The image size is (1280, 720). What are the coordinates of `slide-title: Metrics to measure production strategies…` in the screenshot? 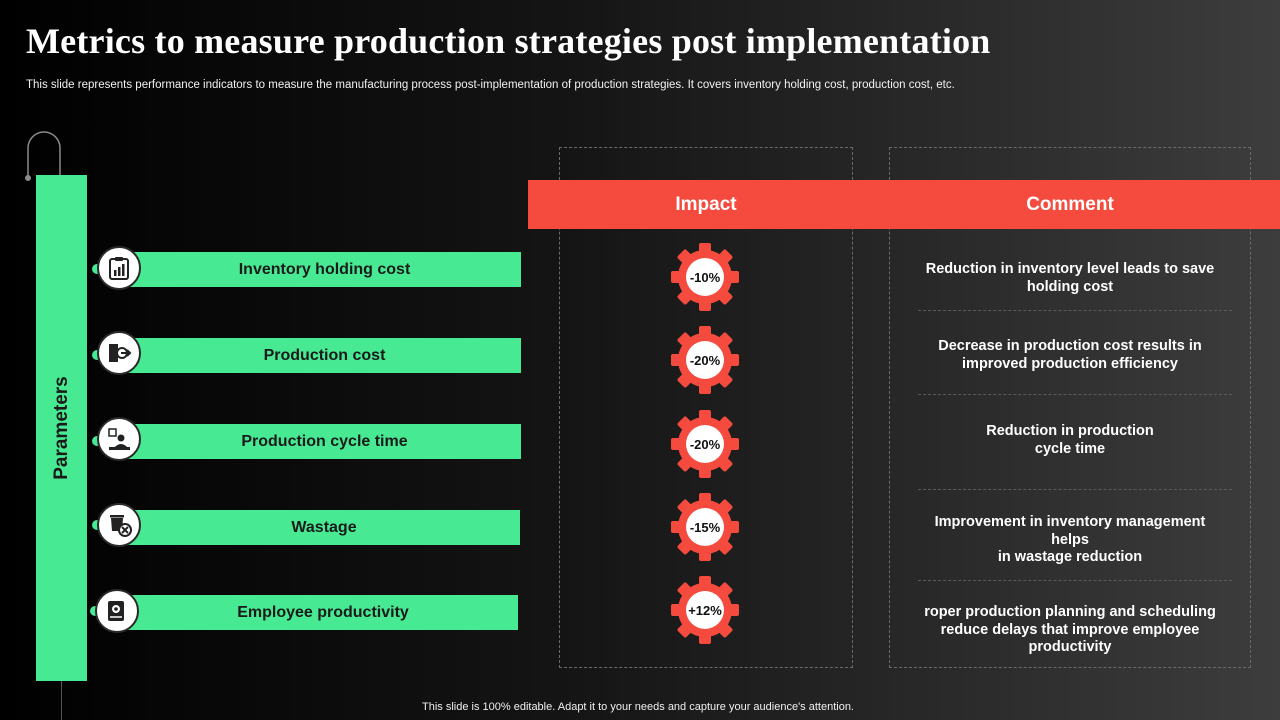 It's located at (508, 41).